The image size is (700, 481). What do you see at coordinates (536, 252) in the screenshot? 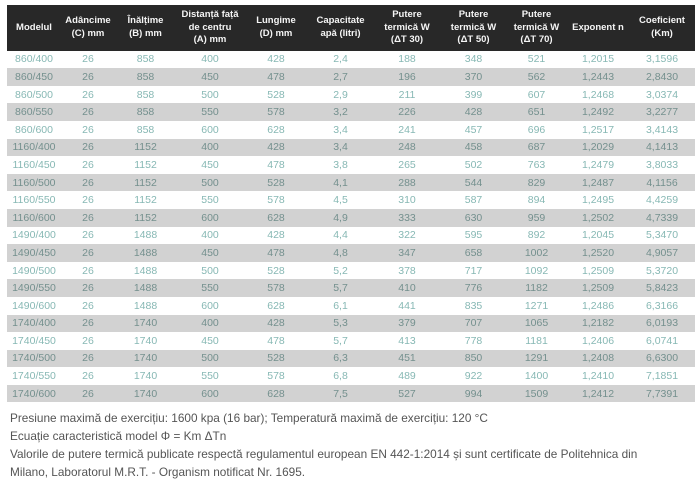
I see `table-cell: 1002` at bounding box center [536, 252].